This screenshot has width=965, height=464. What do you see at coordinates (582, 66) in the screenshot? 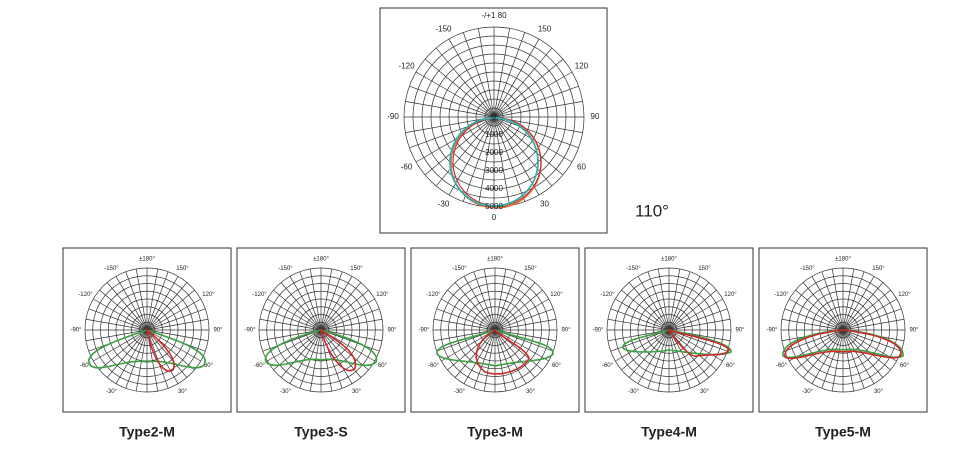
I see `angle-label: 120` at bounding box center [582, 66].